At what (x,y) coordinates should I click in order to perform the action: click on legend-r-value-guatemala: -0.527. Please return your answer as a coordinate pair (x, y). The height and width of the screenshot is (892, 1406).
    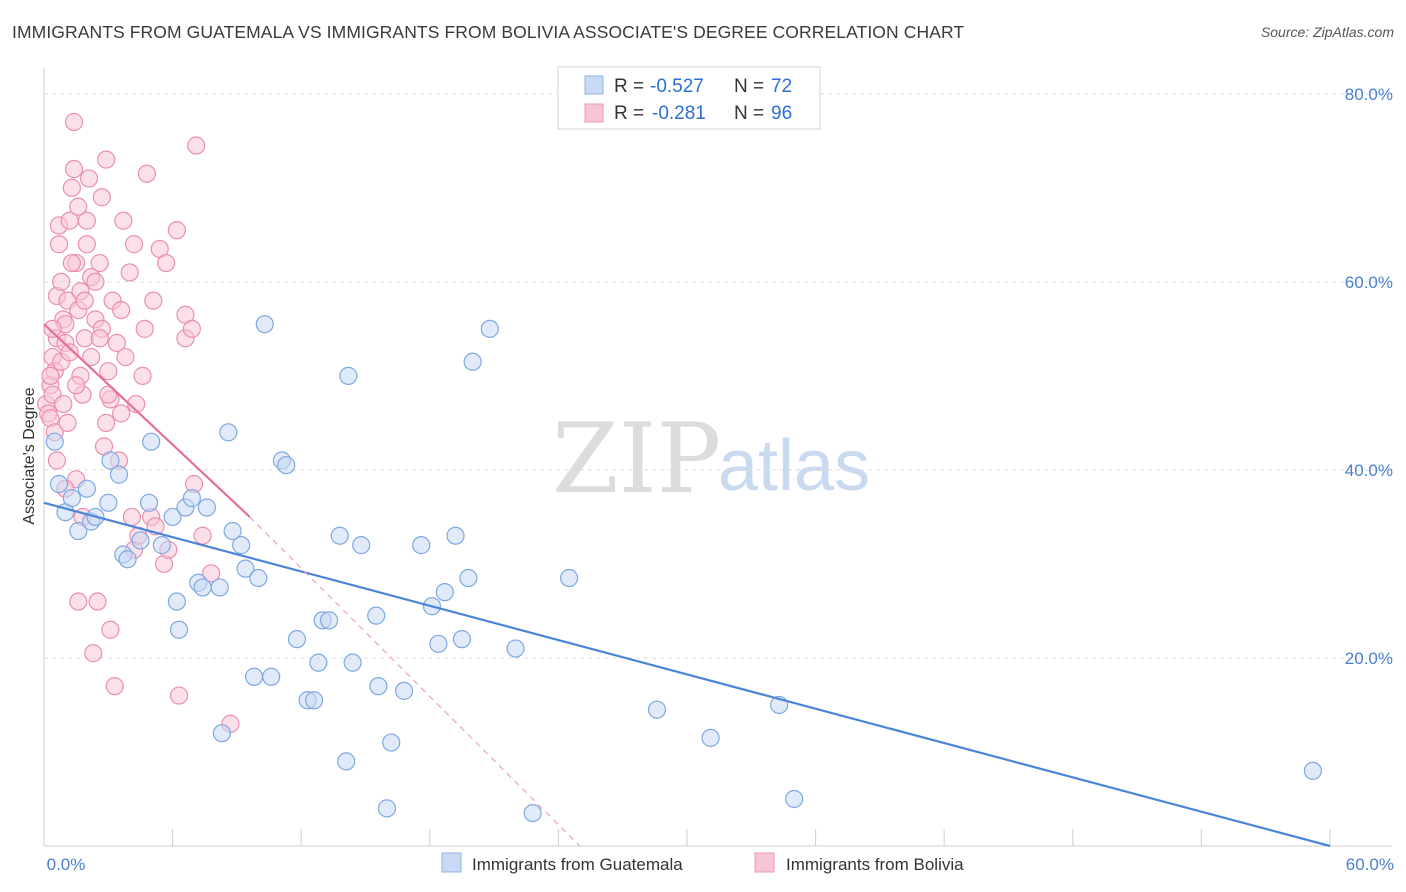
    Looking at the image, I should click on (677, 86).